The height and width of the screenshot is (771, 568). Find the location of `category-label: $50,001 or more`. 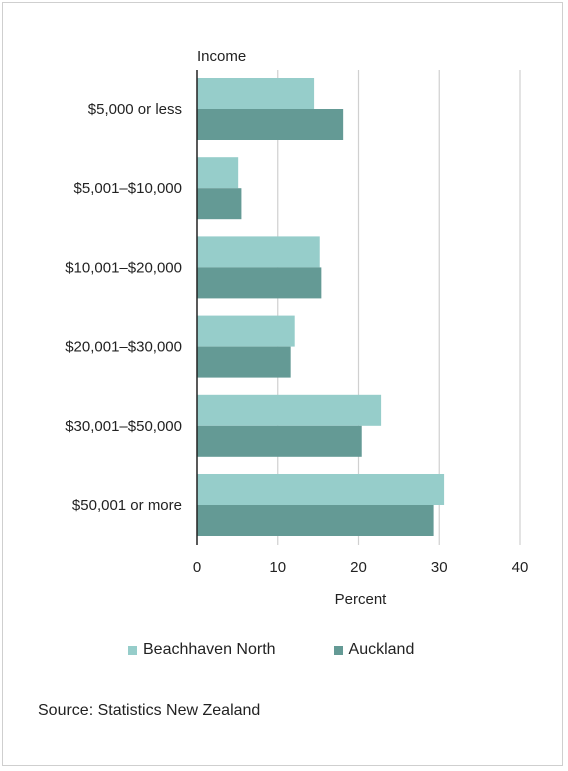

category-label: $50,001 or more is located at coordinates (127, 505).